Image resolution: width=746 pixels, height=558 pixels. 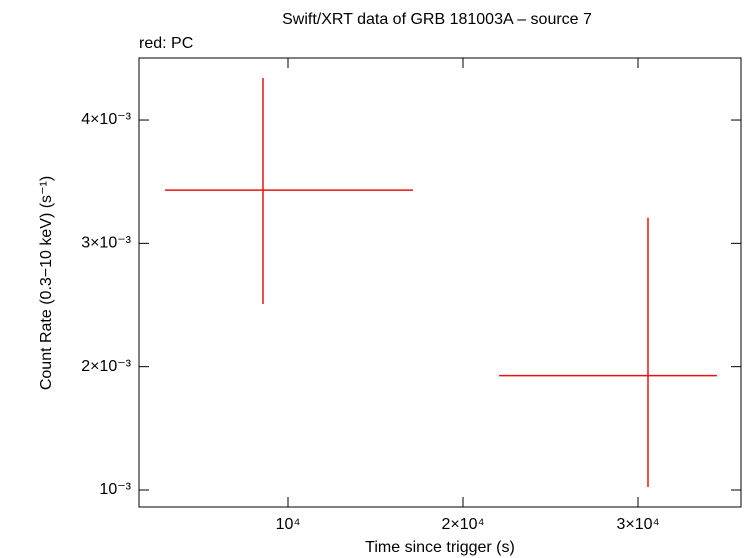 What do you see at coordinates (46, 283) in the screenshot?
I see `y-axis-label: Count Rate (0.3−10 keV) (s⁻¹)` at bounding box center [46, 283].